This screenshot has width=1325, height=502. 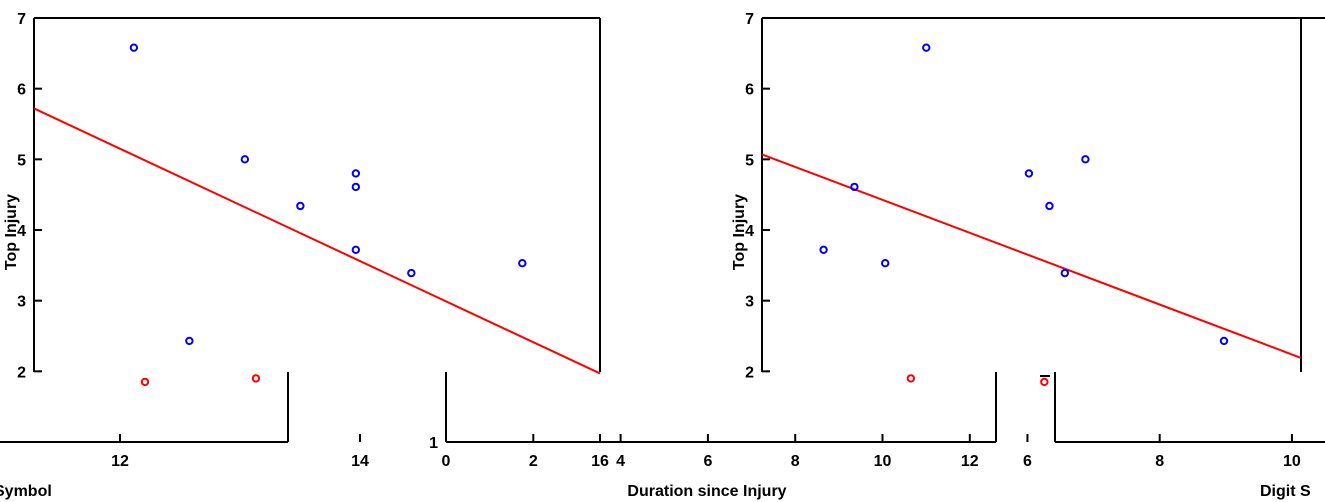 I want to click on y-tick-label: 1, so click(x=433, y=443).